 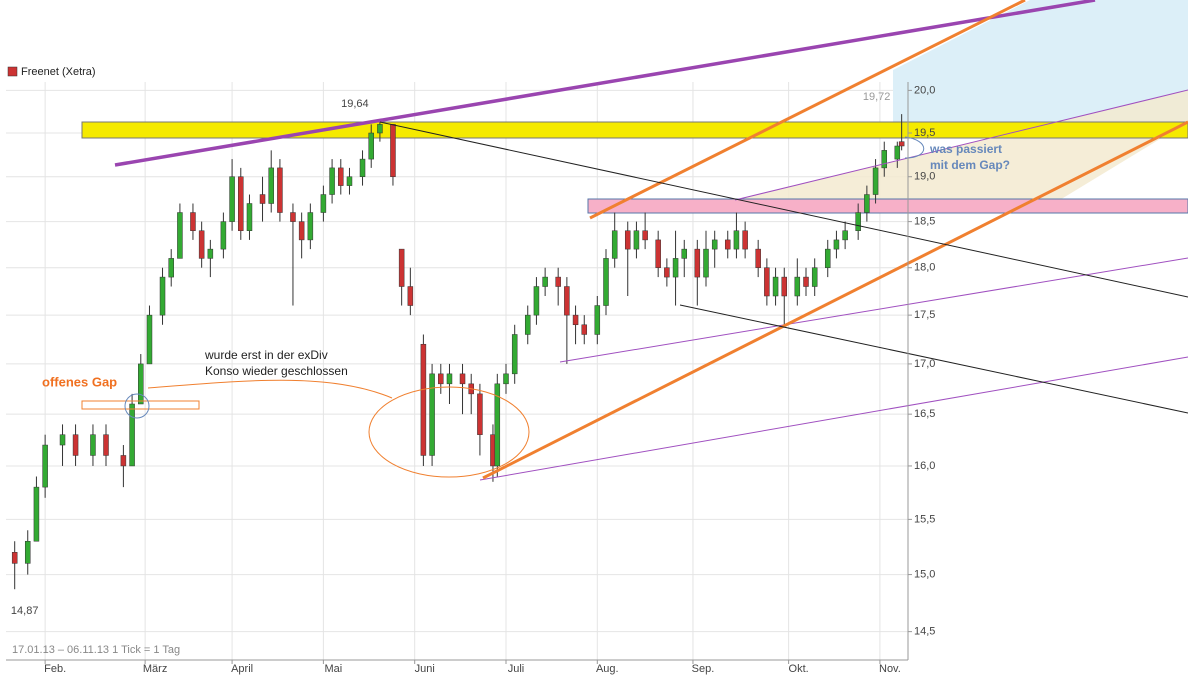 What do you see at coordinates (924, 574) in the screenshot?
I see `y-tick-label: 15,0` at bounding box center [924, 574].